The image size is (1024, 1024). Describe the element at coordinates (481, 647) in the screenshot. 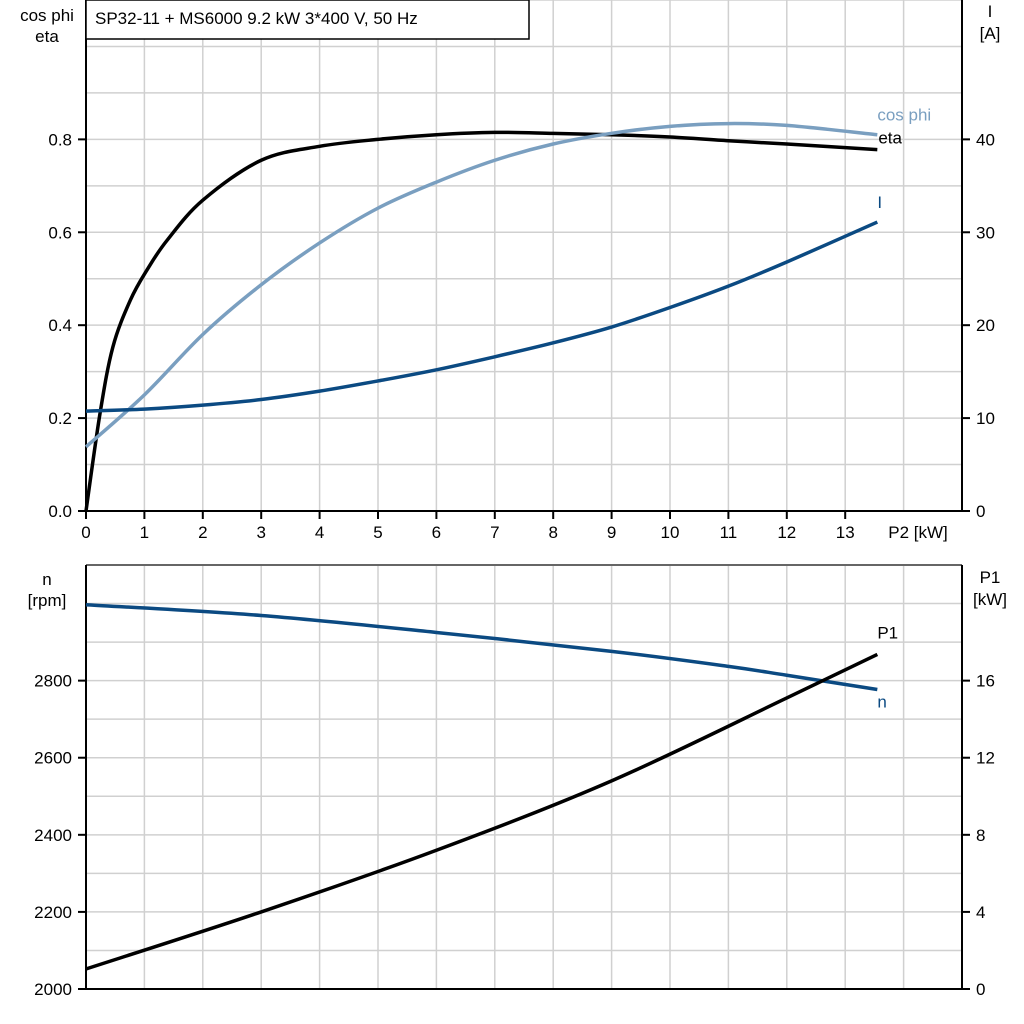

I see `series-line-n` at that location.